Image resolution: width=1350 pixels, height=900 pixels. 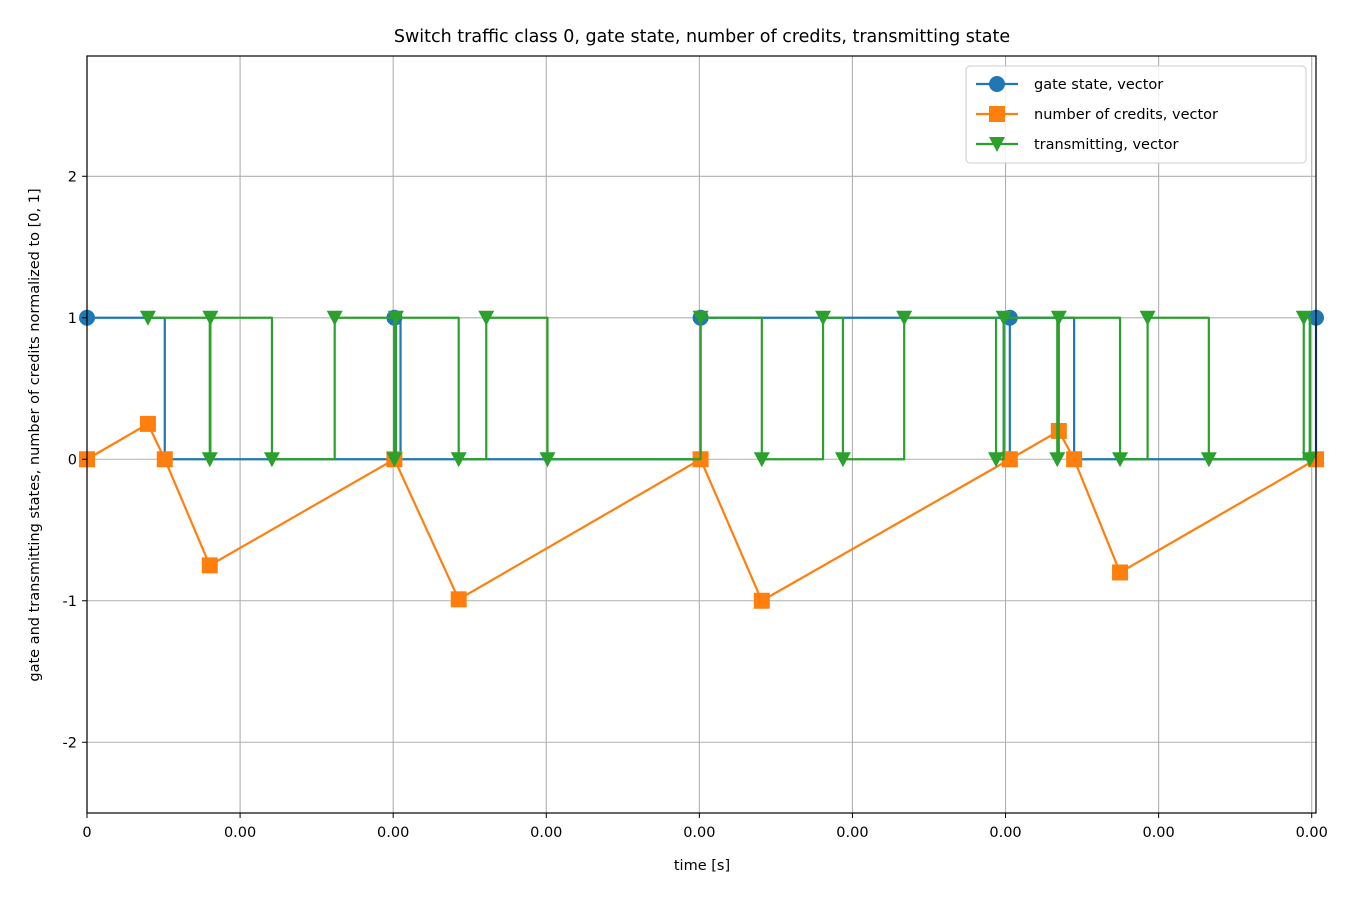 What do you see at coordinates (70, 743) in the screenshot?
I see `y-tick-label: -2` at bounding box center [70, 743].